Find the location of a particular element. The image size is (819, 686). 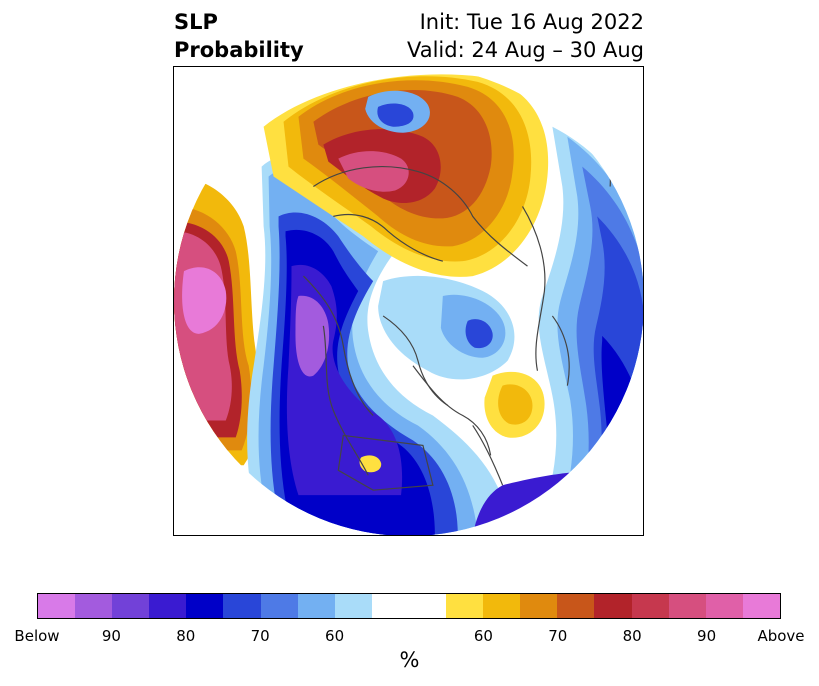

colorbar-tick-label: Above is located at coordinates (781, 636).